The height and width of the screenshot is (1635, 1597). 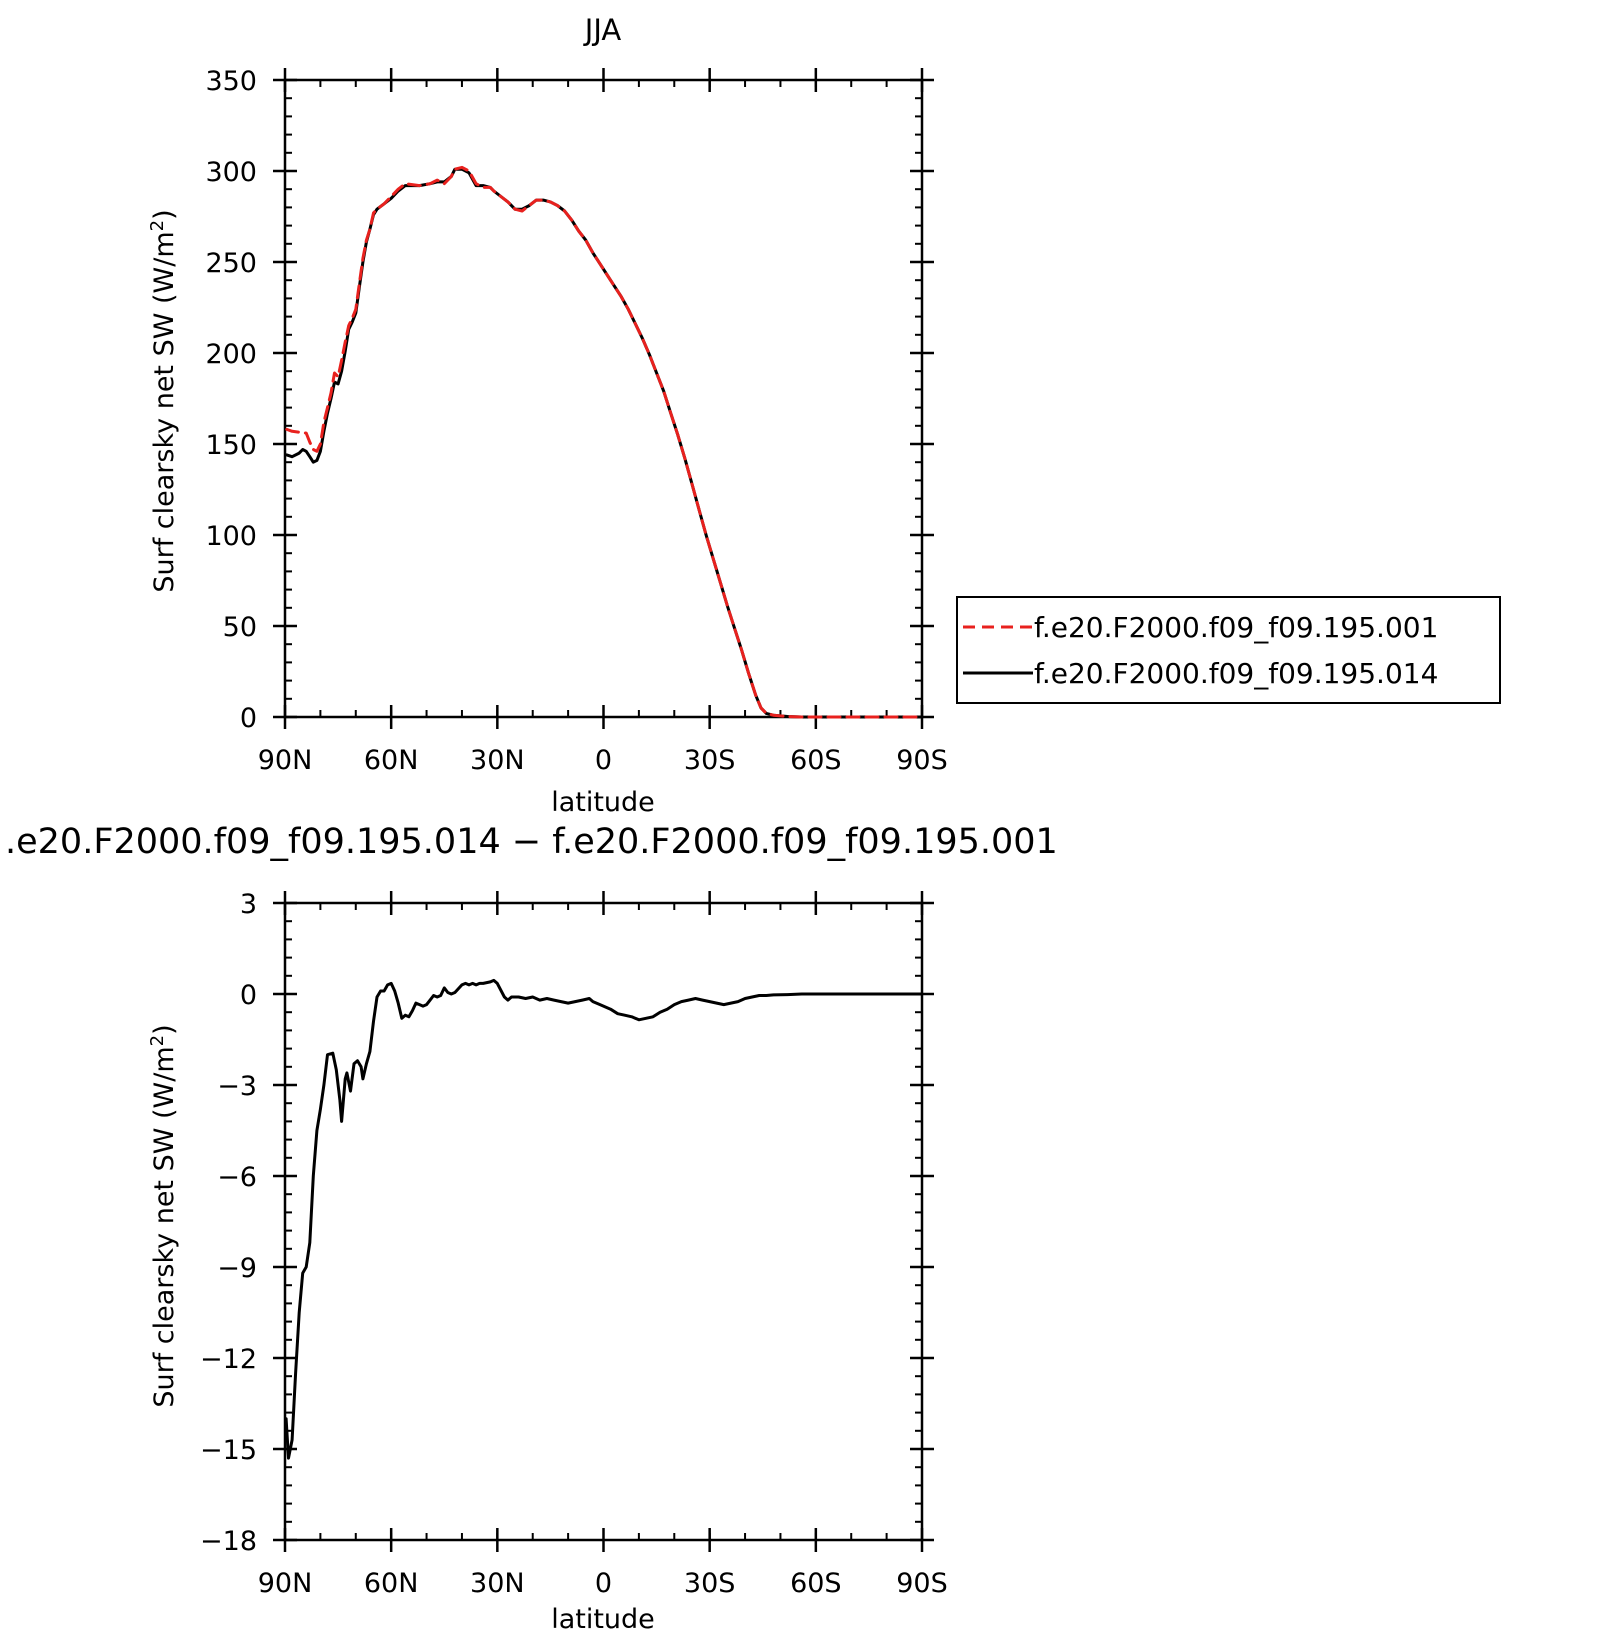 I want to click on chart-top-x-tick-label: 30N, so click(x=497, y=760).